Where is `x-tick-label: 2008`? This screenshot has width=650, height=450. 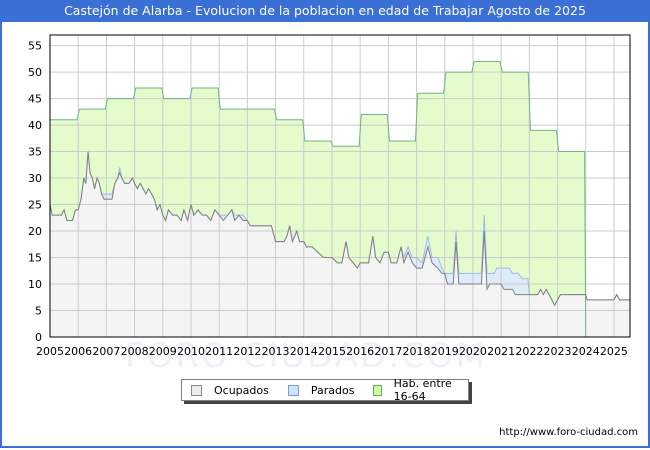
x-tick-label: 2008 is located at coordinates (135, 351).